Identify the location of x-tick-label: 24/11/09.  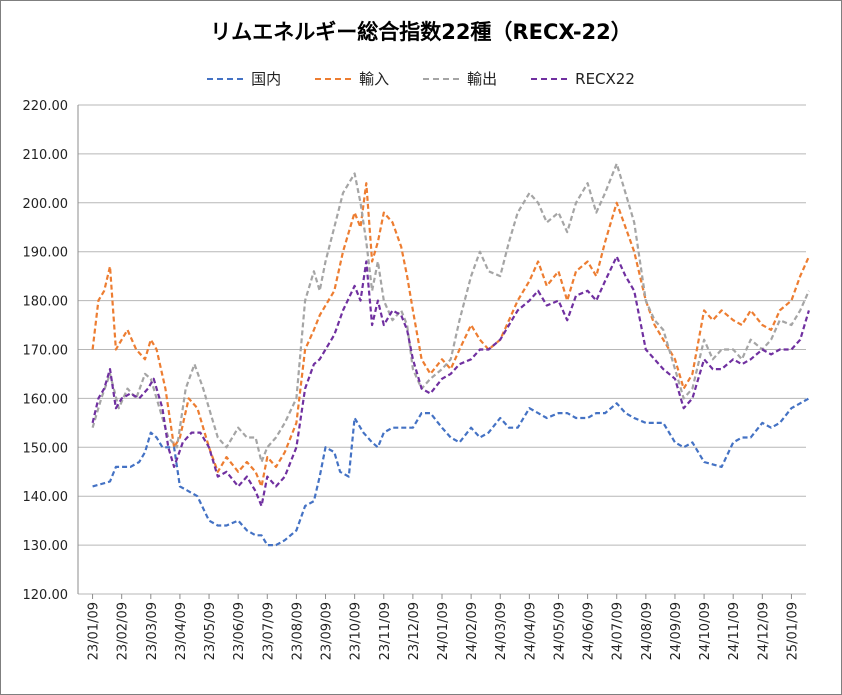
(734, 631).